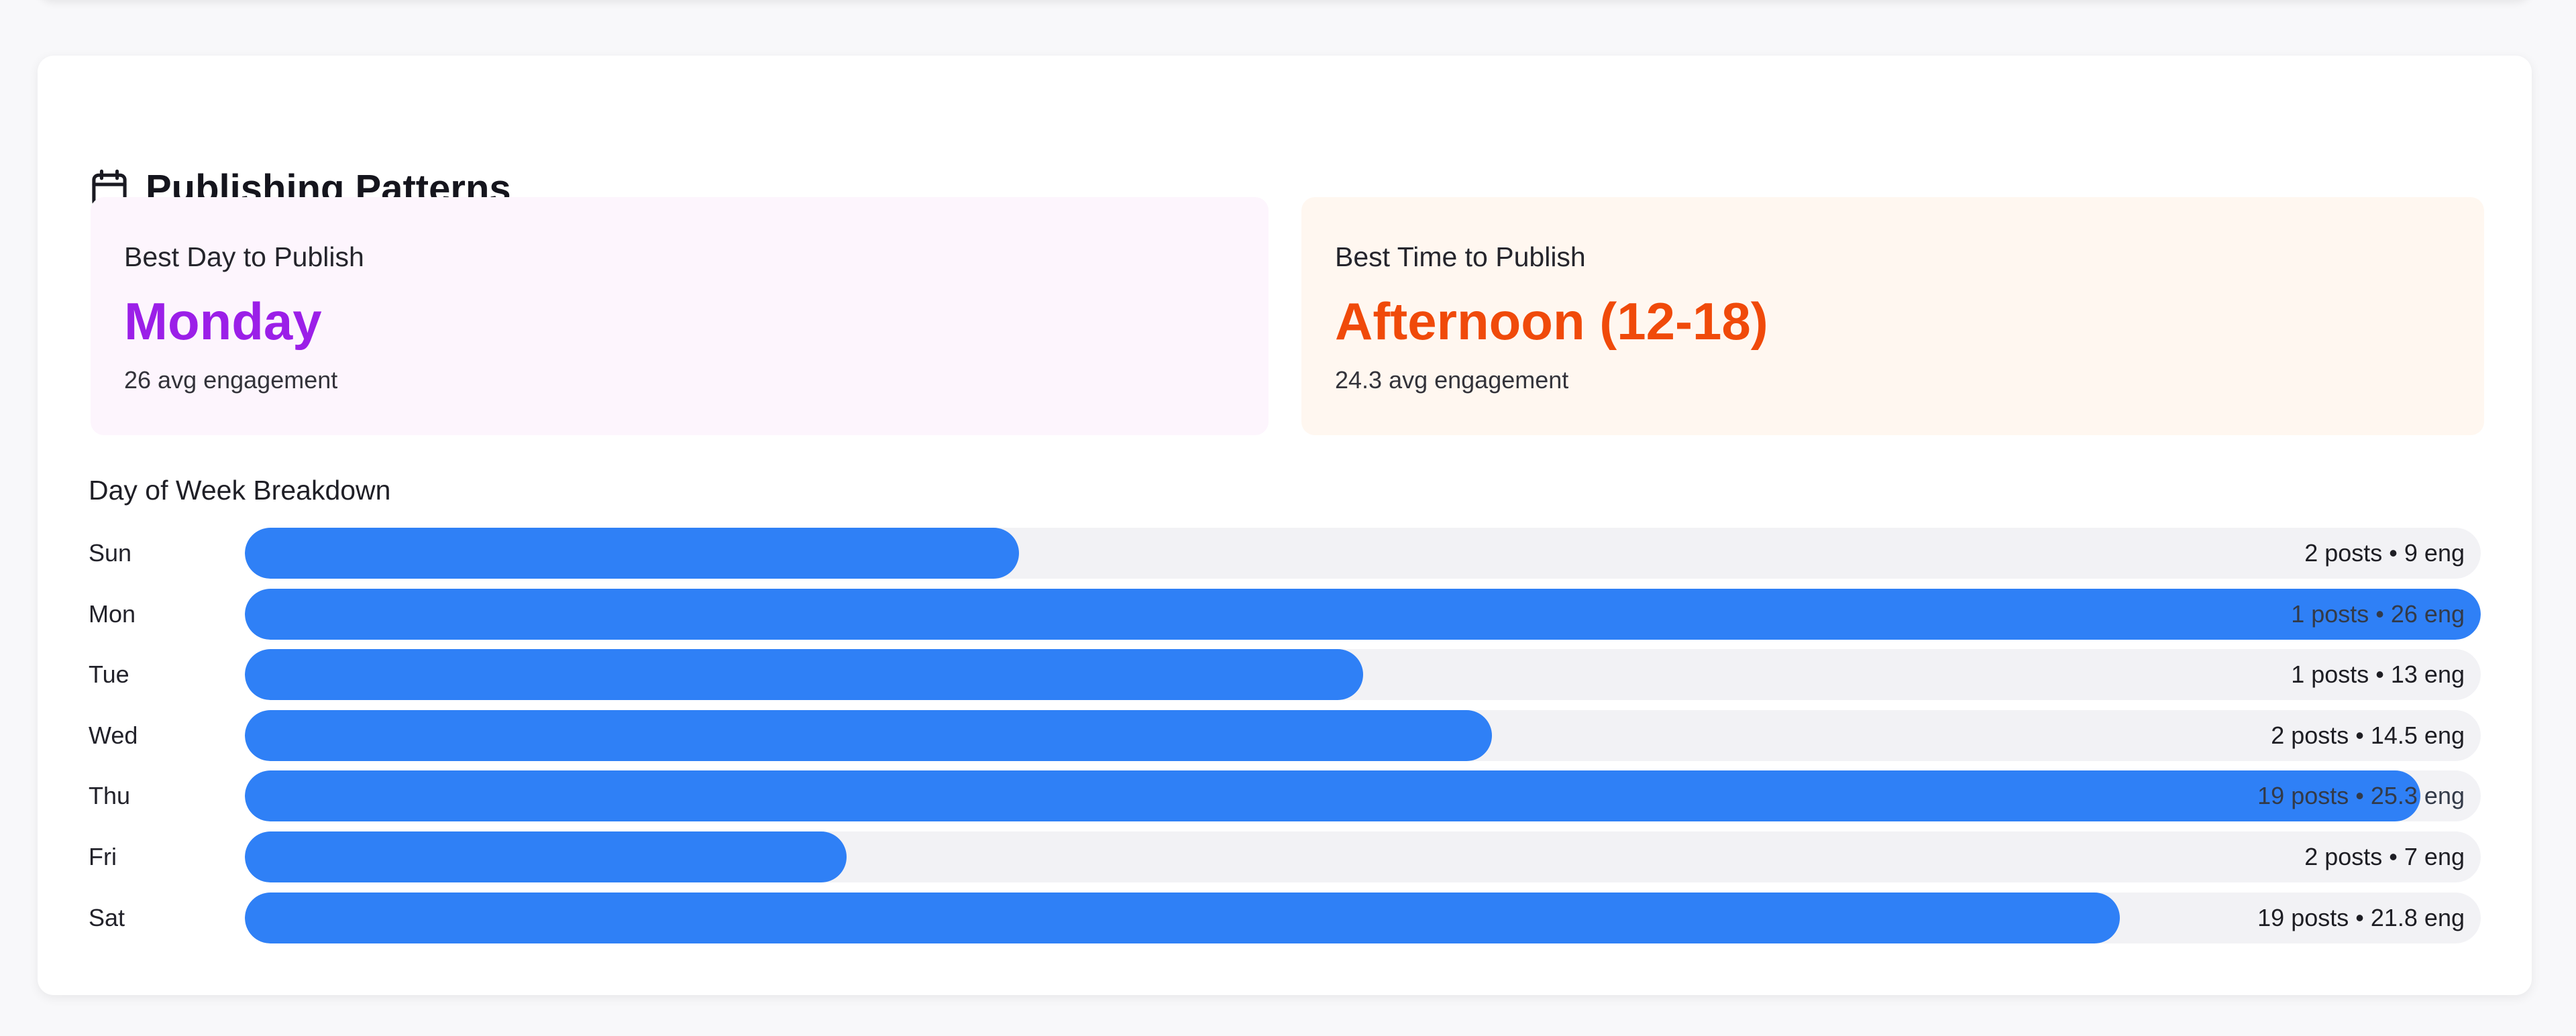 The width and height of the screenshot is (2576, 1036). Describe the element at coordinates (2378, 674) in the screenshot. I see `bar-value-text: 1 posts • 13 eng` at that location.